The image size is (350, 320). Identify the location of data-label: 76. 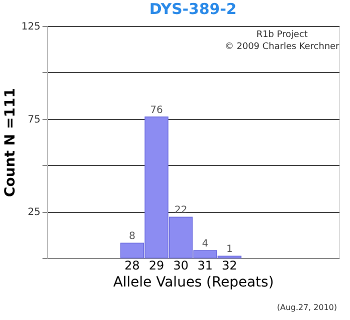
(156, 110).